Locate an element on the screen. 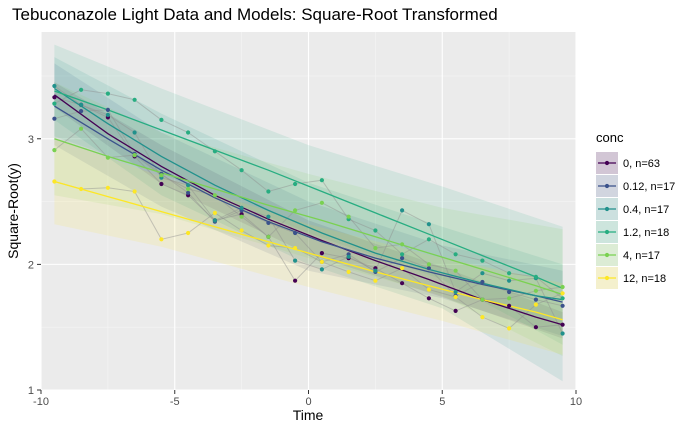 The width and height of the screenshot is (700, 432). x-tick-label: 5 is located at coordinates (442, 402).